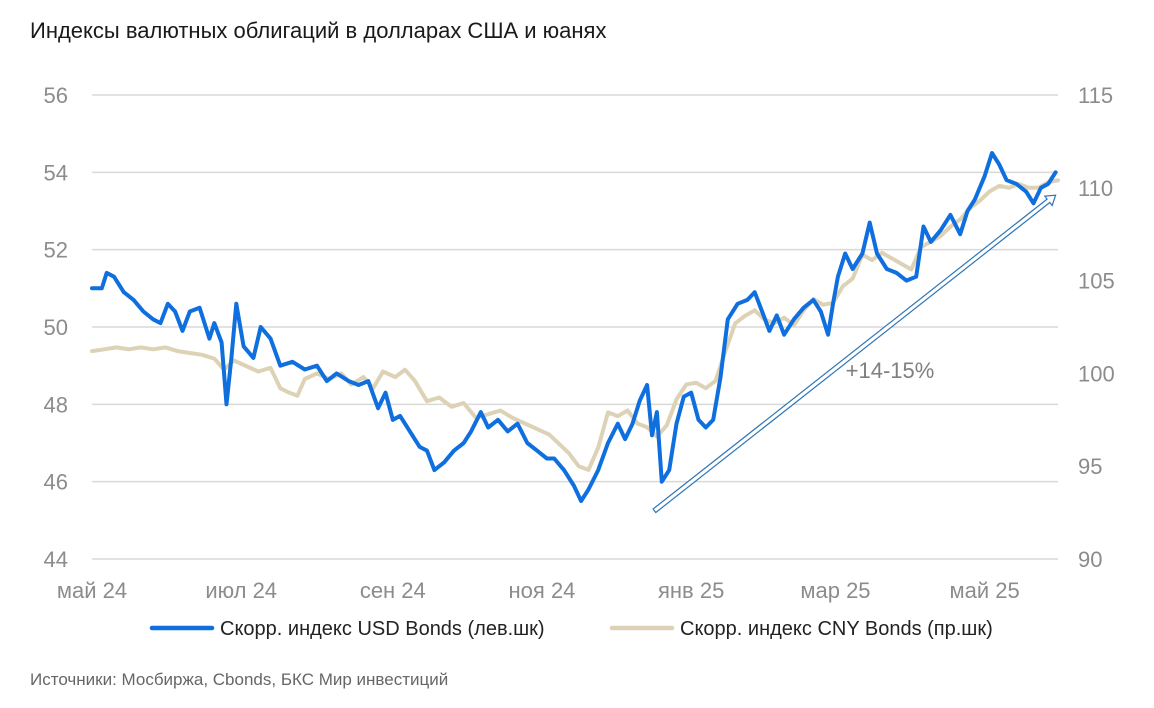 The height and width of the screenshot is (708, 1154). Describe the element at coordinates (890, 370) in the screenshot. I see `annotation-label: +14-15%` at that location.